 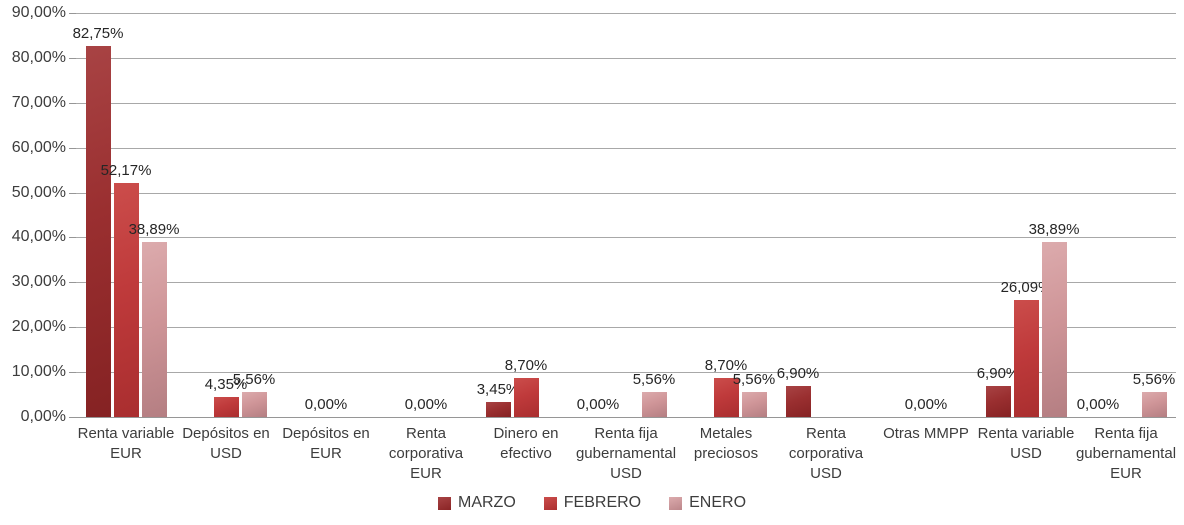 What do you see at coordinates (486, 502) in the screenshot?
I see `legend-label: MARZO` at bounding box center [486, 502].